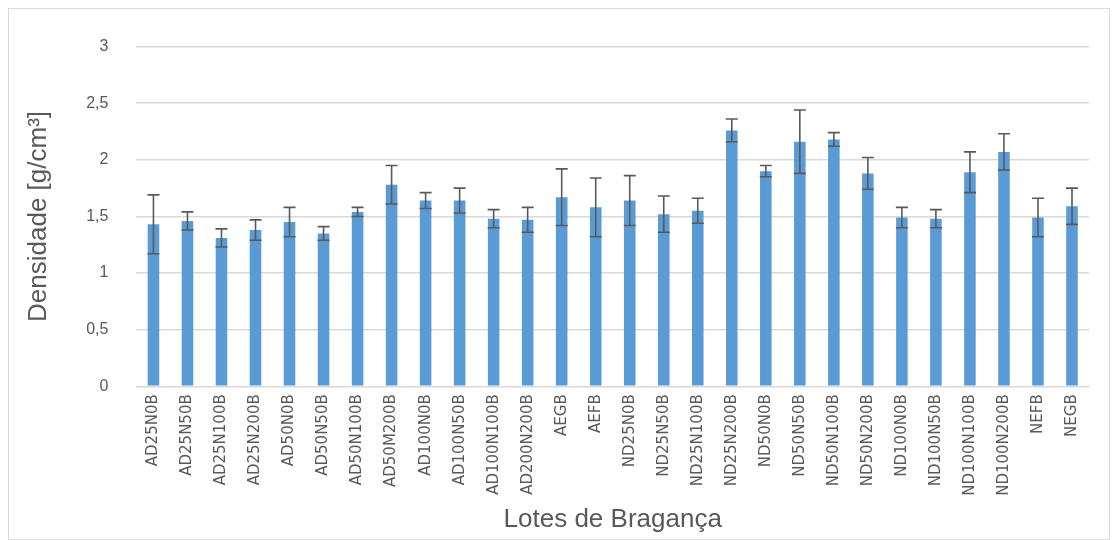  Describe the element at coordinates (1070, 415) in the screenshot. I see `x-tick-label: NEGB` at that location.